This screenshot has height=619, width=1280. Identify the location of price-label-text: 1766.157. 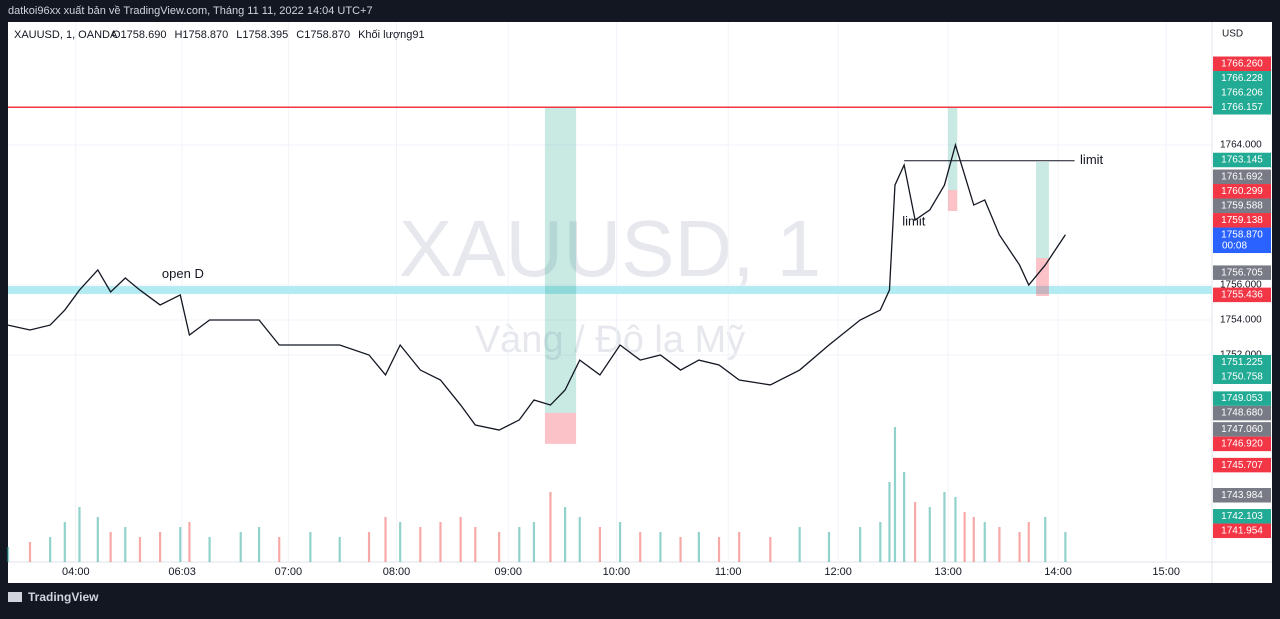
(1242, 107).